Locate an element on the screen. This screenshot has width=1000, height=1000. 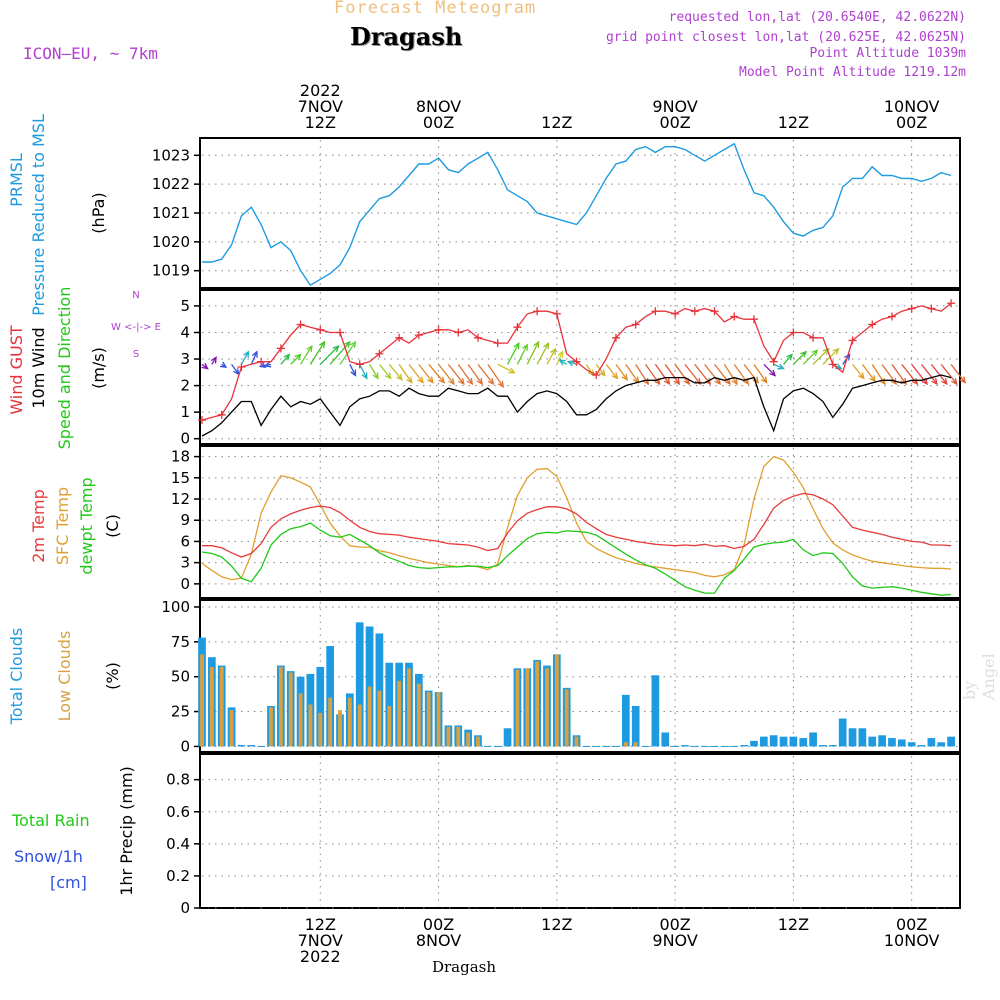
compass-east-west: W <-|-> E is located at coordinates (136, 327).